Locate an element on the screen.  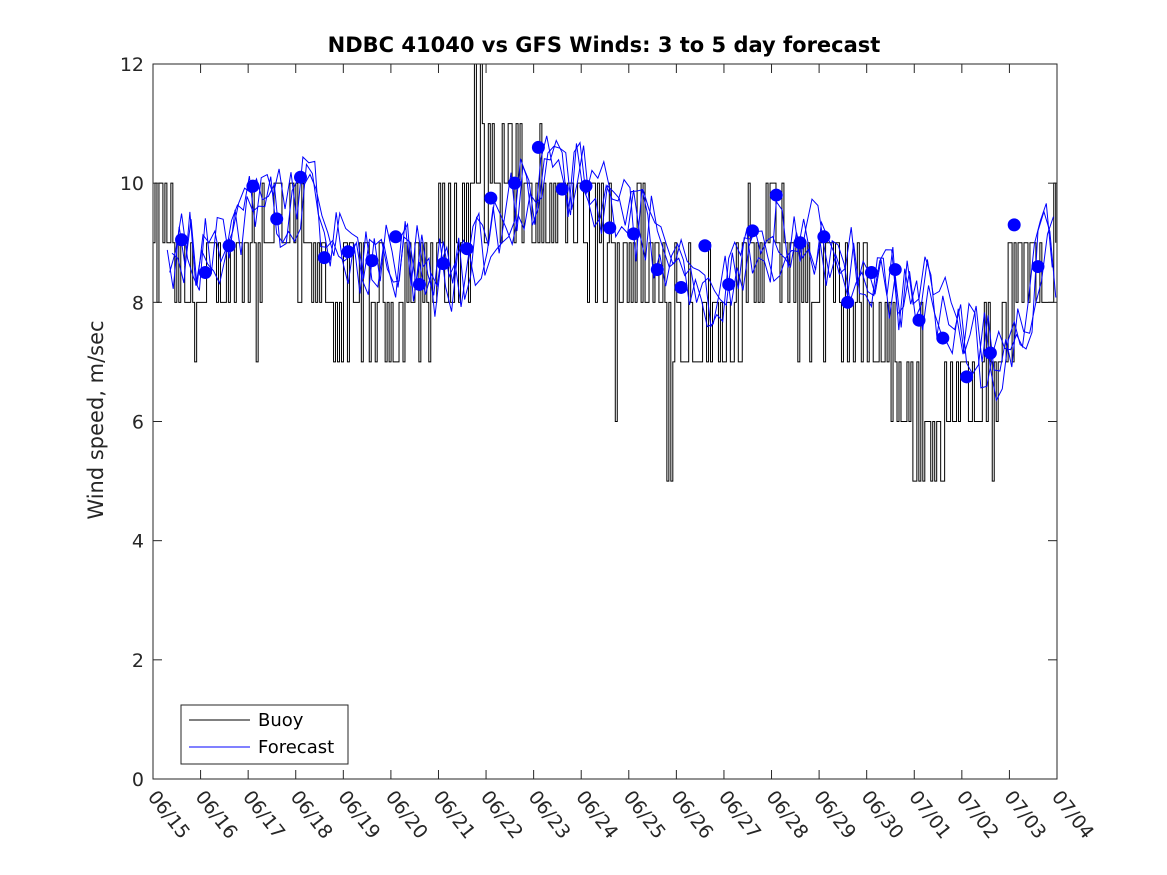
y-tick-label: 8 is located at coordinates (138, 303).